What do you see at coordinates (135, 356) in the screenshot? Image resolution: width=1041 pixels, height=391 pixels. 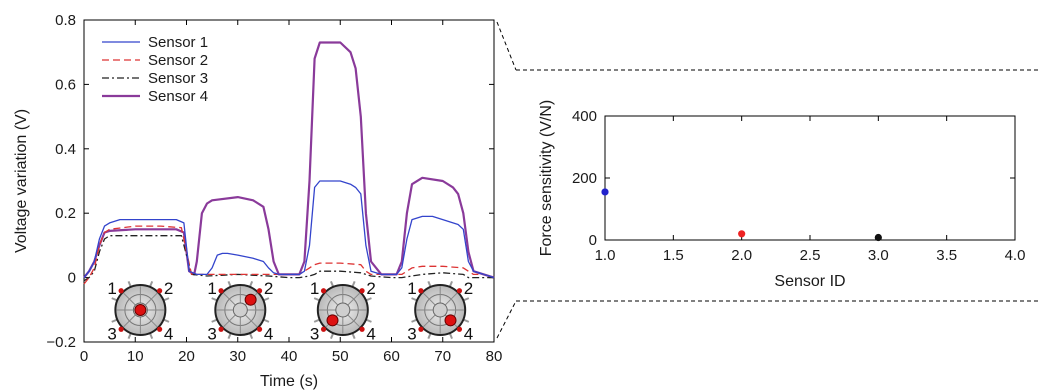 I see `x-tick-label: 10` at bounding box center [135, 356].